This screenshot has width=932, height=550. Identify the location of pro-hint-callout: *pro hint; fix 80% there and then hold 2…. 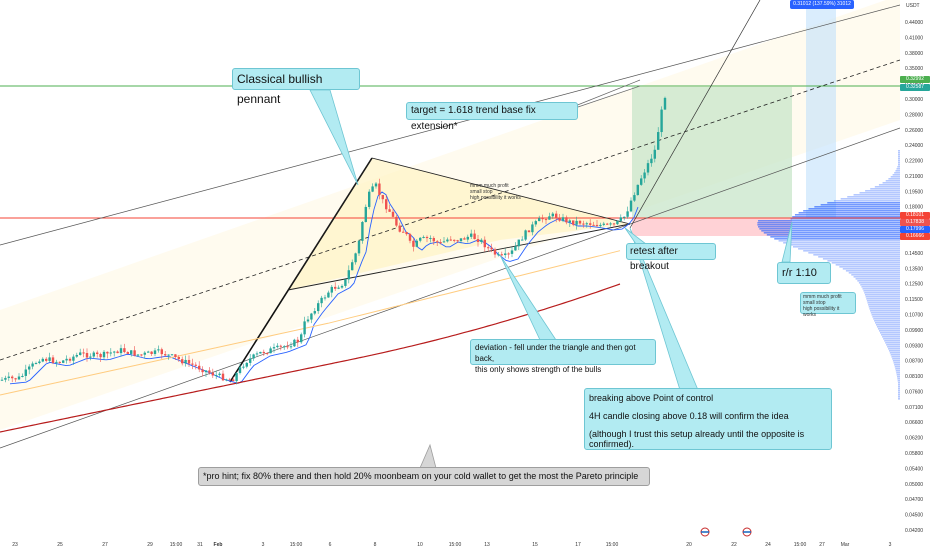
(424, 476).